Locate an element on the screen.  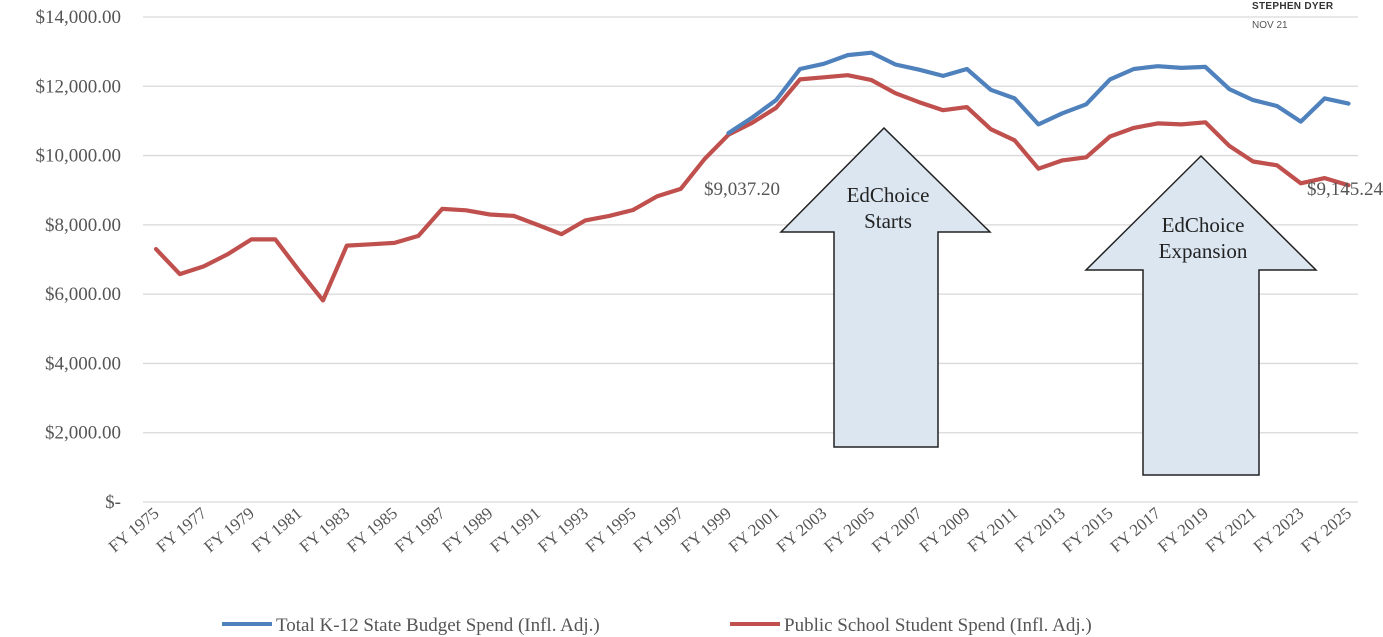
x-tick-label: FY 2001 is located at coordinates (754, 530).